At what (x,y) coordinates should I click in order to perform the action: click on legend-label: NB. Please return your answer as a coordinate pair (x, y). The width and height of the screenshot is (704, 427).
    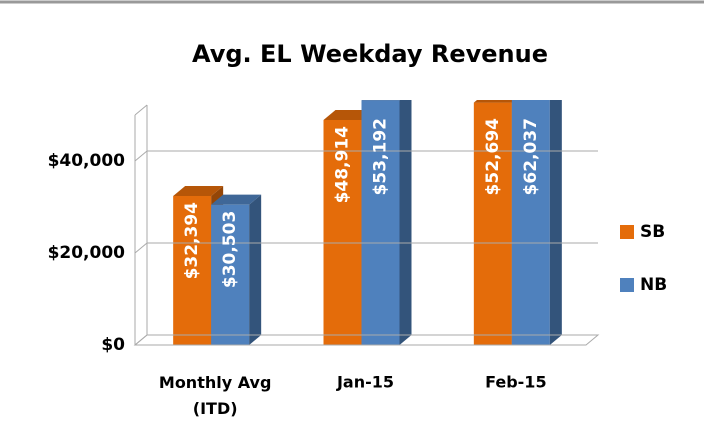
    Looking at the image, I should click on (653, 285).